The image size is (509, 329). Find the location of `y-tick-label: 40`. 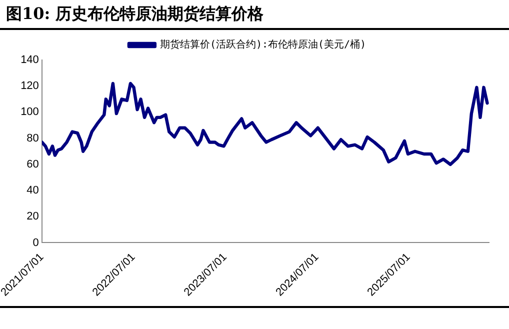

y-tick-label: 40 is located at coordinates (32, 190).